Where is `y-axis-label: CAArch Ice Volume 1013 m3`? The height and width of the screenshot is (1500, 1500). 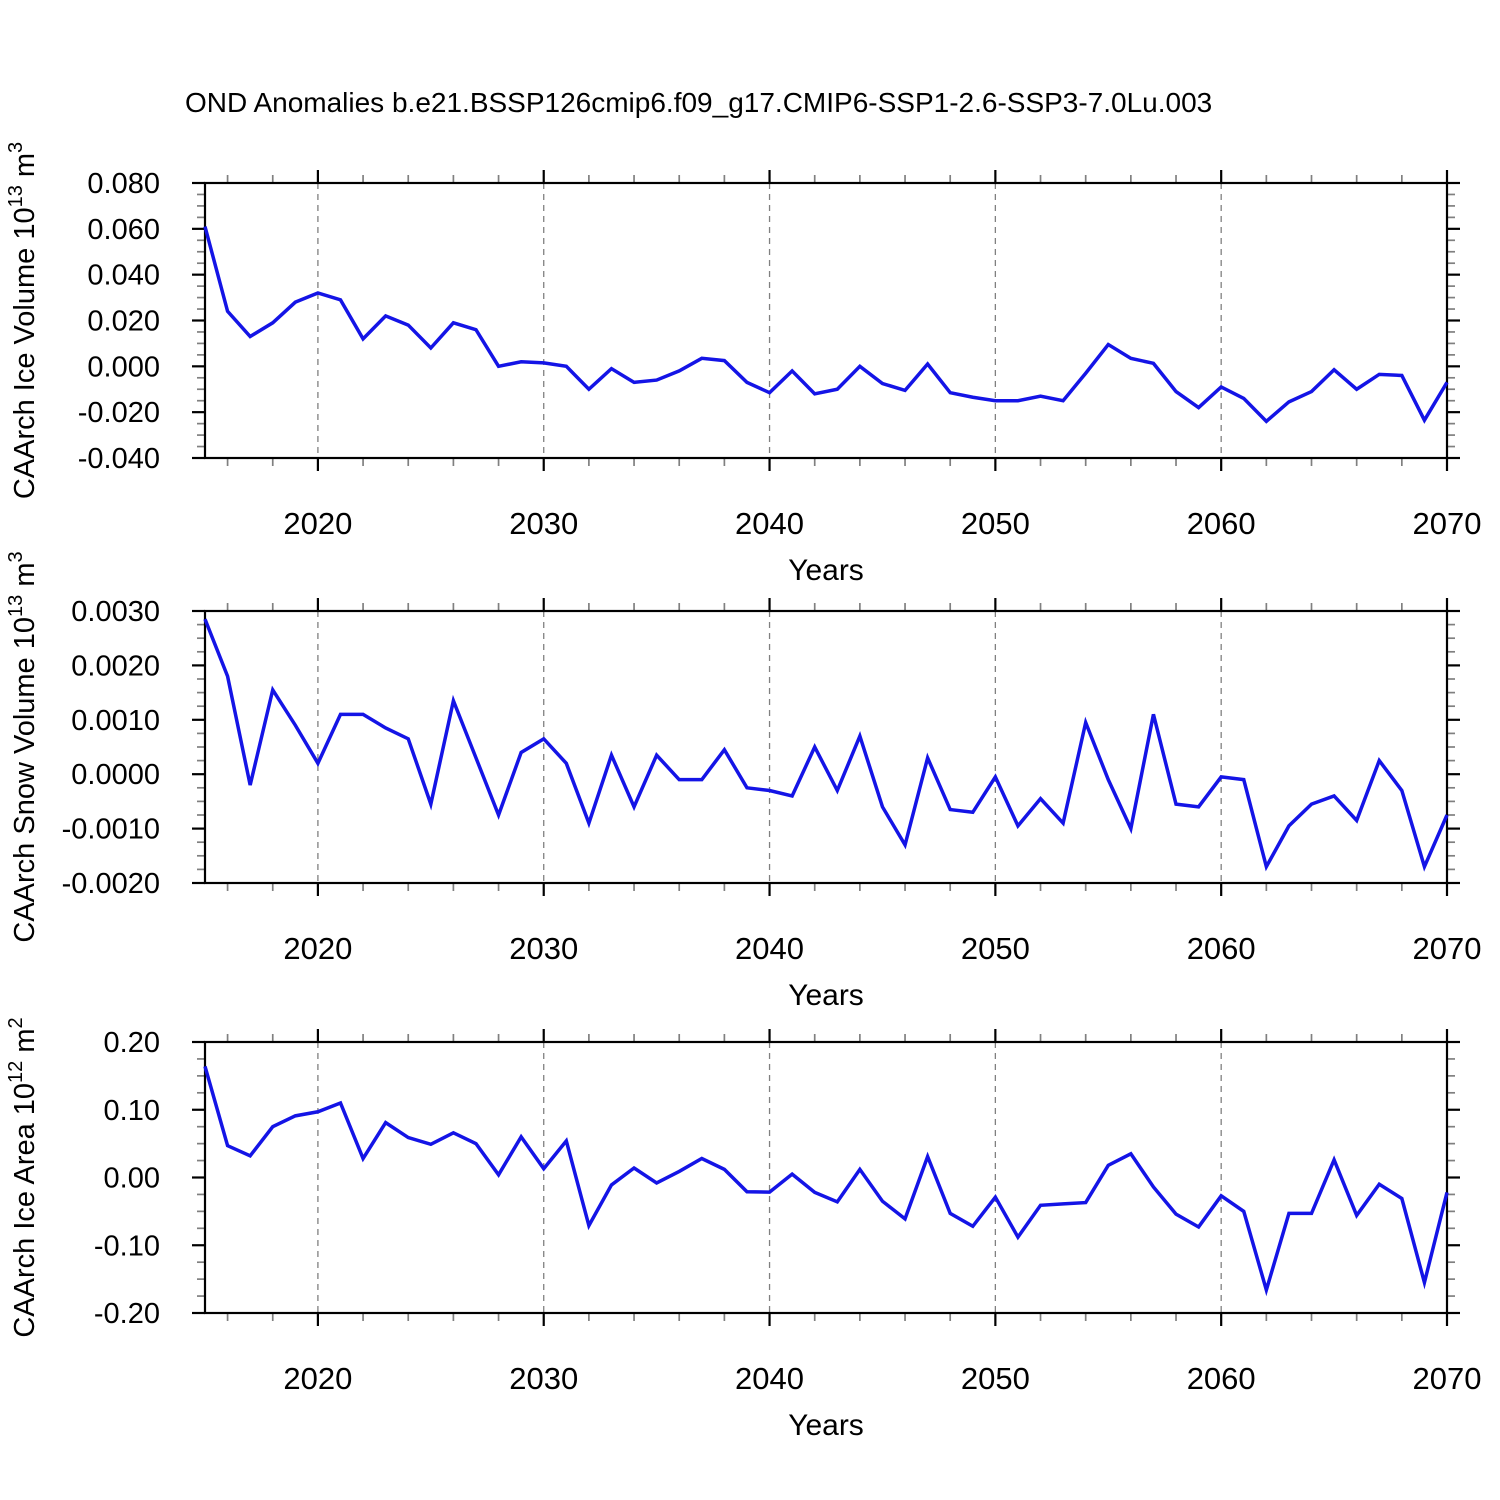 y-axis-label: CAArch Ice Volume 1013 m3 is located at coordinates (23, 320).